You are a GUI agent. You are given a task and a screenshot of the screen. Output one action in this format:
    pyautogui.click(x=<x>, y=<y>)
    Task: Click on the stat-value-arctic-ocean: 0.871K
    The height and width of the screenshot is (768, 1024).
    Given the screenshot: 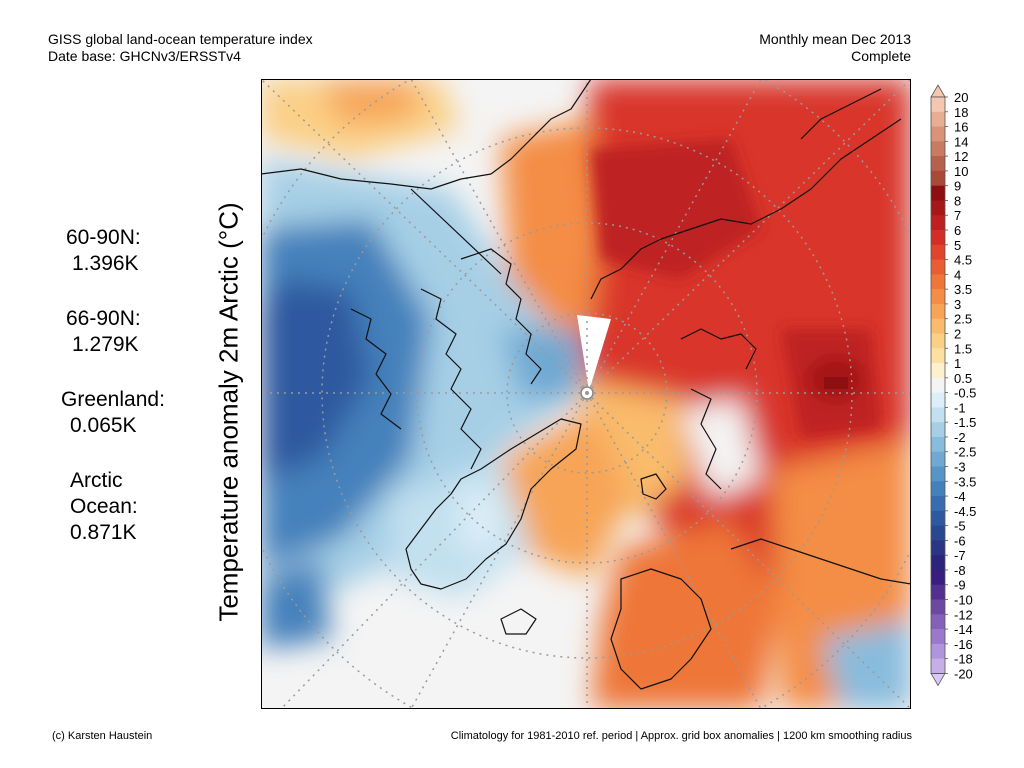 What is the action you would take?
    pyautogui.click(x=103, y=532)
    